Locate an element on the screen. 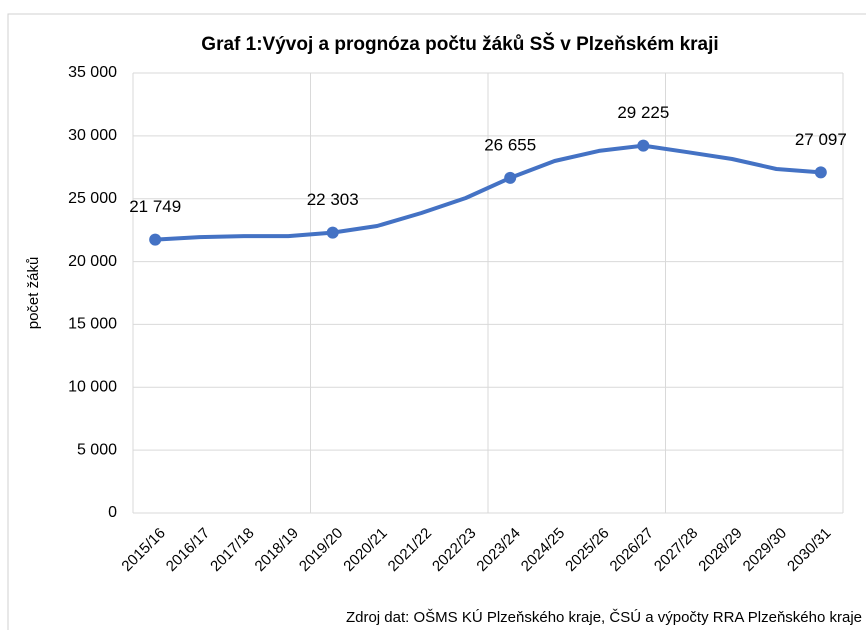 Image resolution: width=866 pixels, height=630 pixels. x-tick-label: 2023/24 is located at coordinates (498, 550).